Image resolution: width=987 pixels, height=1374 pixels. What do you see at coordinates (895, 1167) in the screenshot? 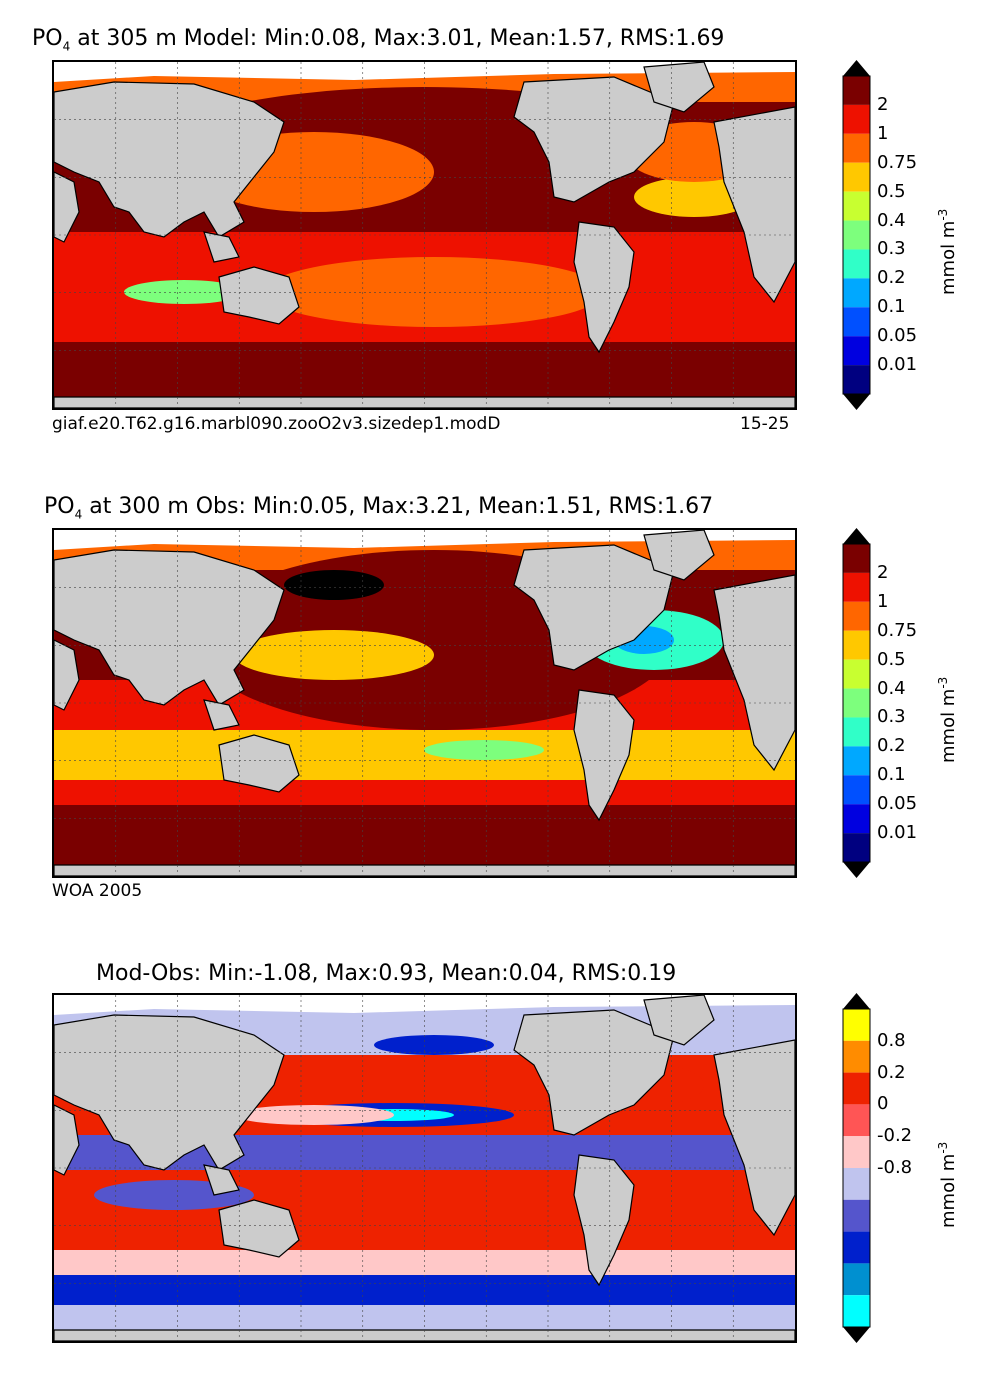
I see `colorbar-tick-label: -0.8` at bounding box center [895, 1167].